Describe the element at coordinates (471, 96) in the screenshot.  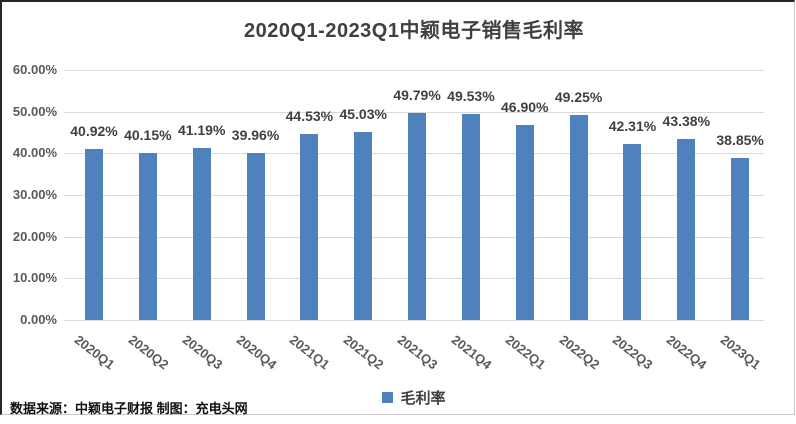
I see `bar-value-label: 49.53%` at that location.